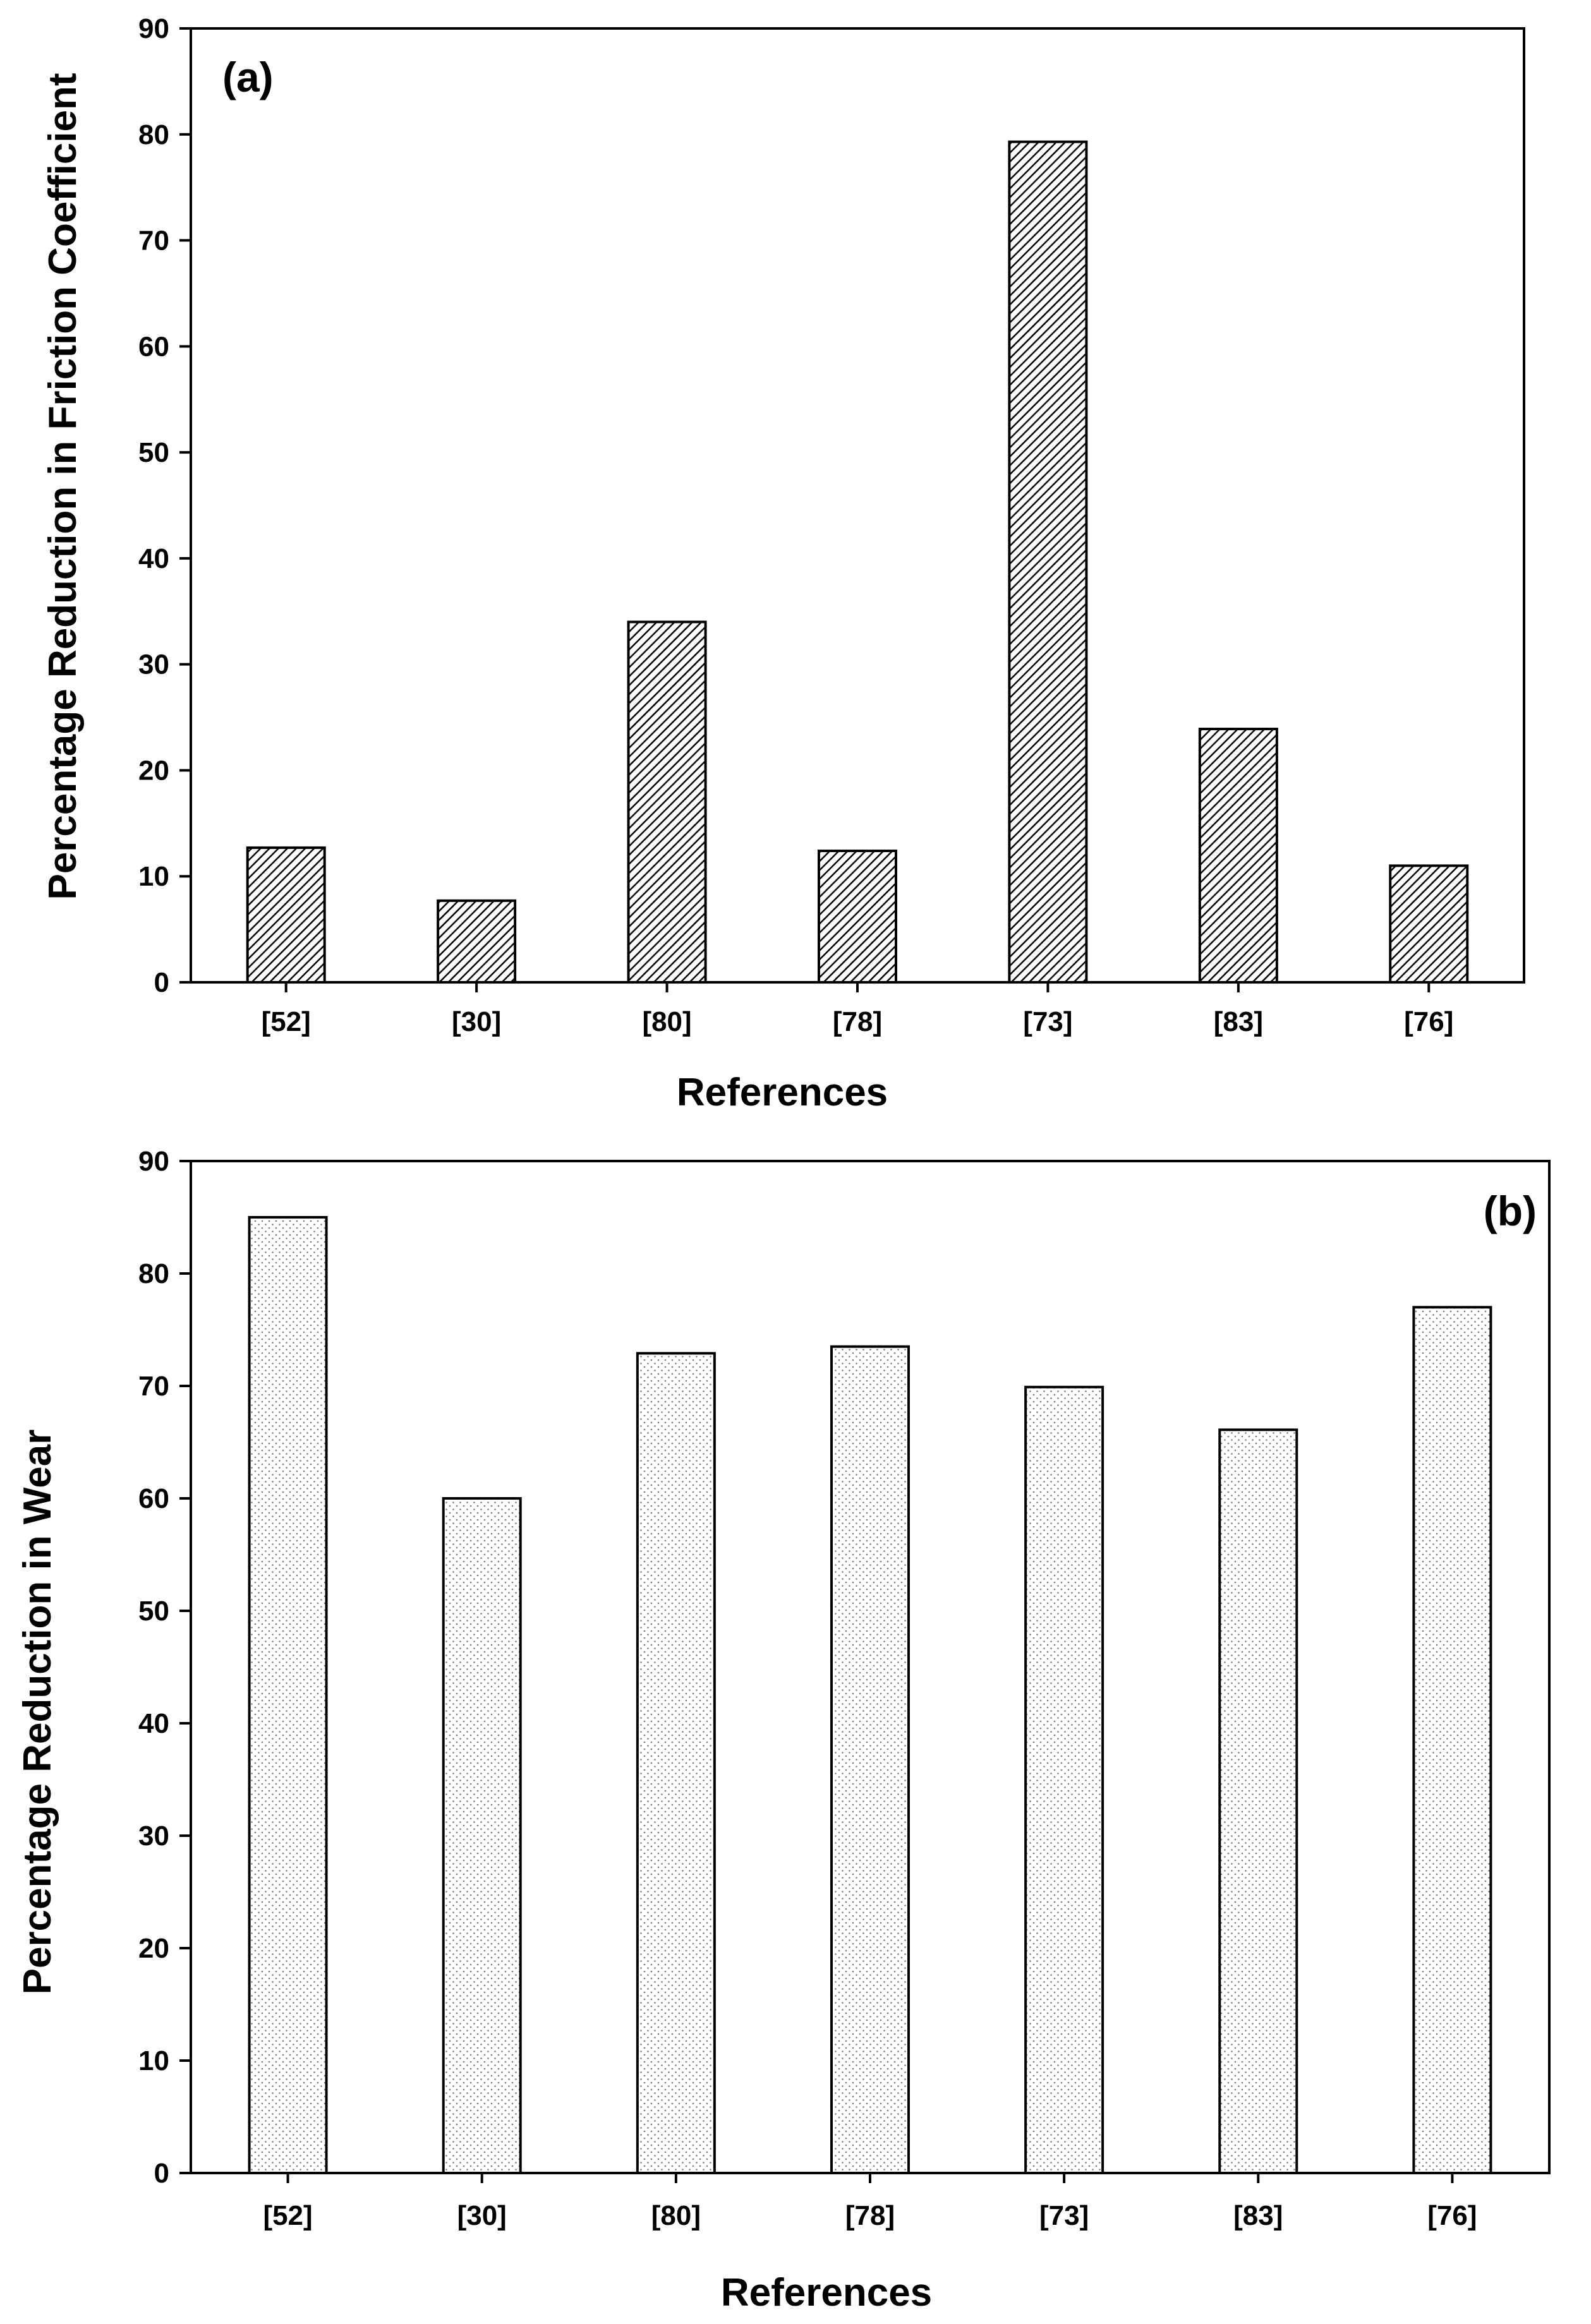 This screenshot has width=1591, height=2324. Describe the element at coordinates (153, 2060) in the screenshot. I see `panel-b-y-tick-label: 10` at that location.